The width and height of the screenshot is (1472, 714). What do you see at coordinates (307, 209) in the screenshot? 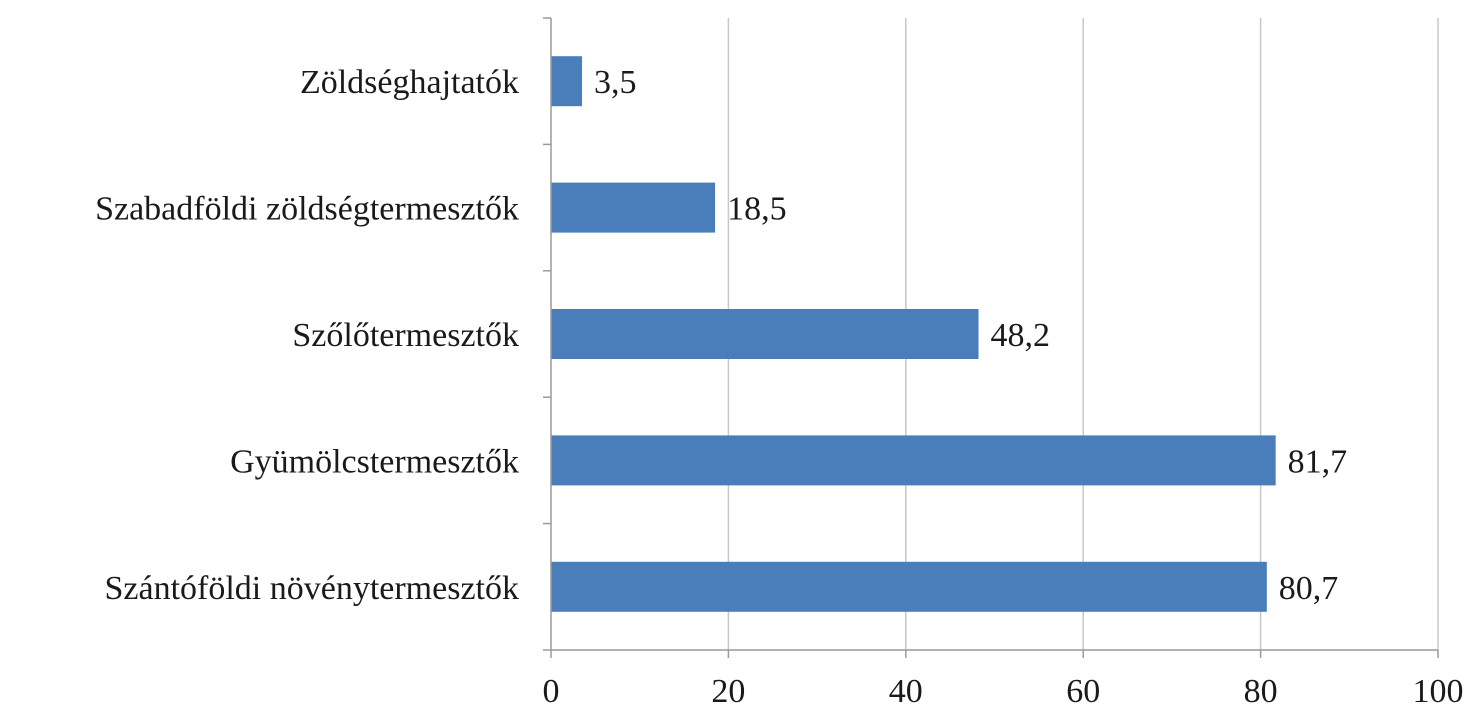
I see `category-label: Szabadföldi zöldségtermesztők` at bounding box center [307, 209].